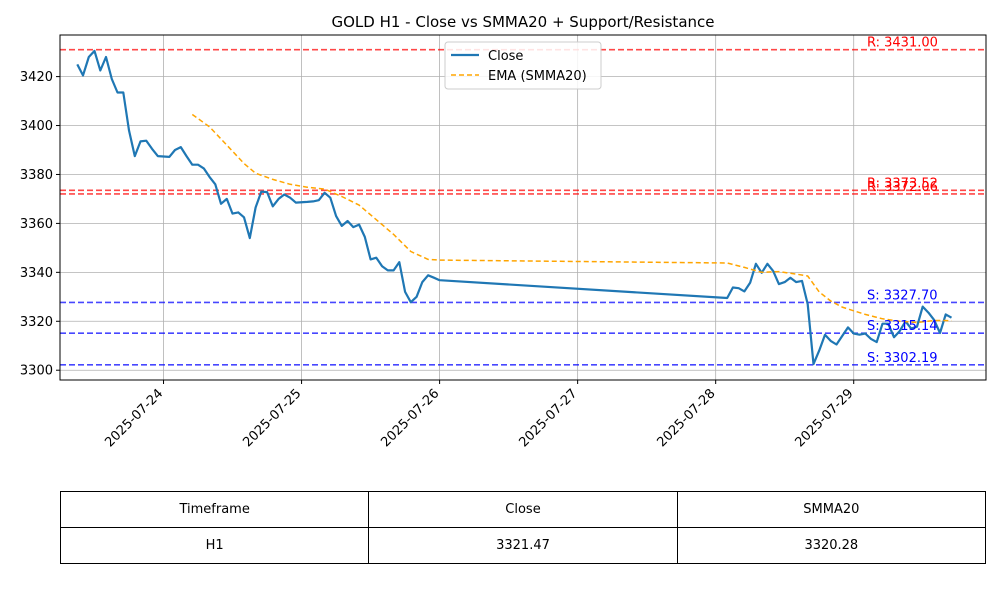 The image size is (1000, 600). What do you see at coordinates (36, 224) in the screenshot?
I see `y-tick-label: 3360` at bounding box center [36, 224].